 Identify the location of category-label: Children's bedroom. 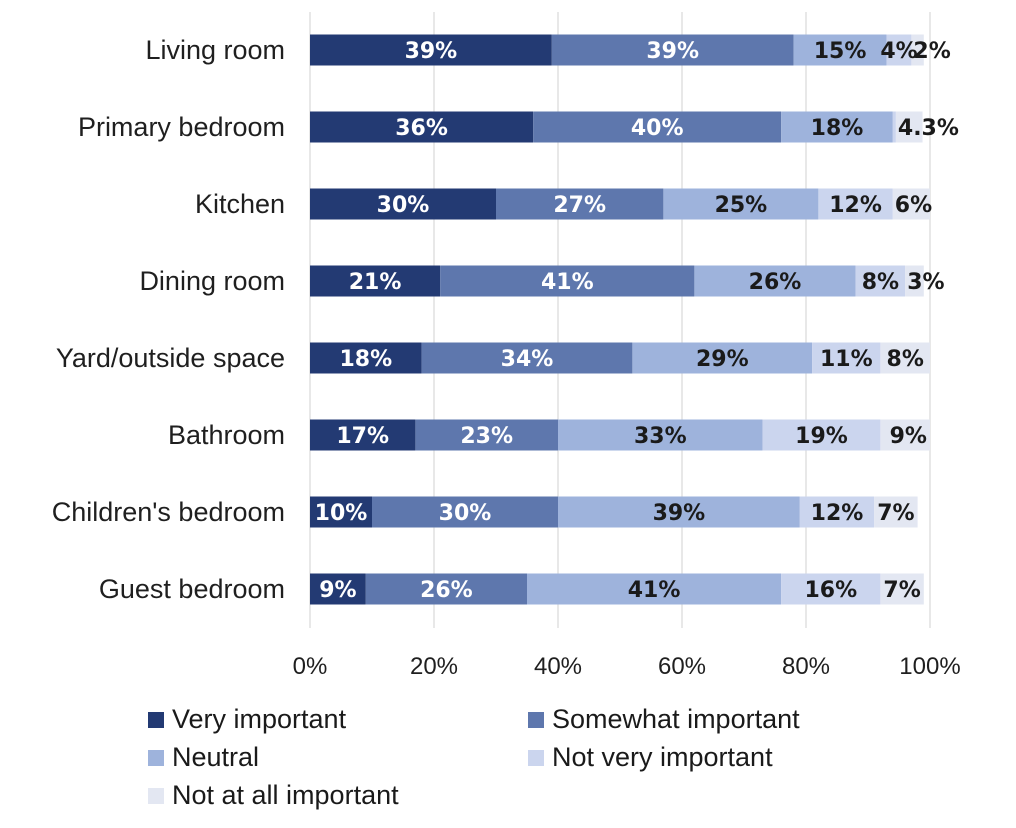
(168, 512).